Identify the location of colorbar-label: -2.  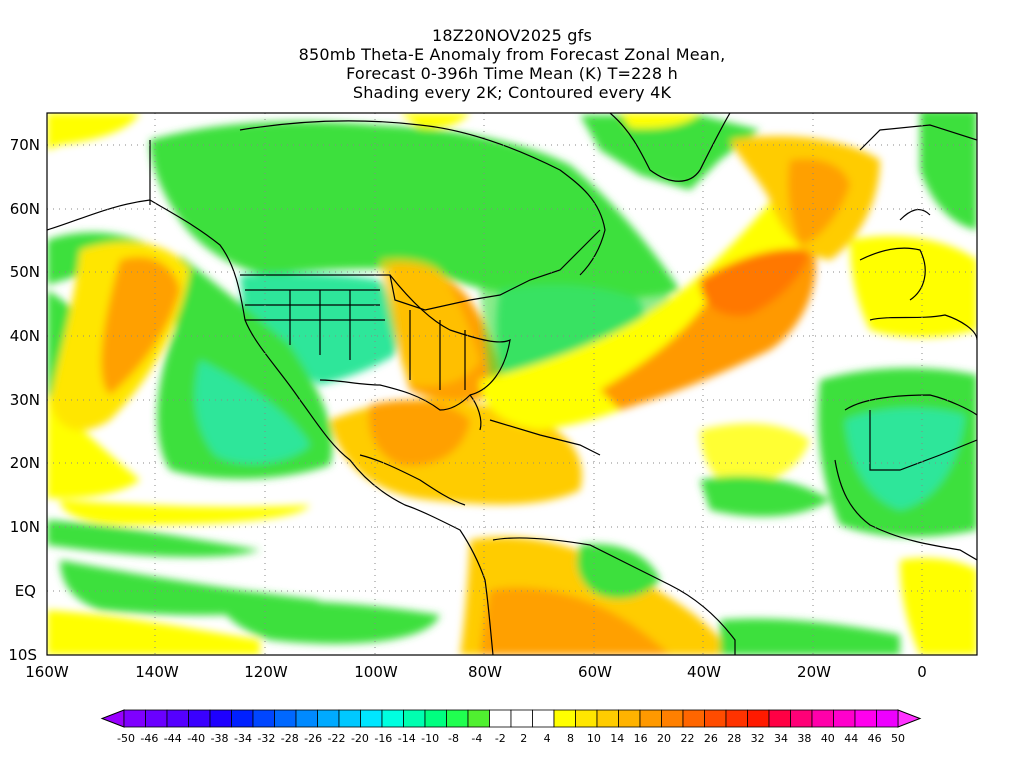
(500, 738).